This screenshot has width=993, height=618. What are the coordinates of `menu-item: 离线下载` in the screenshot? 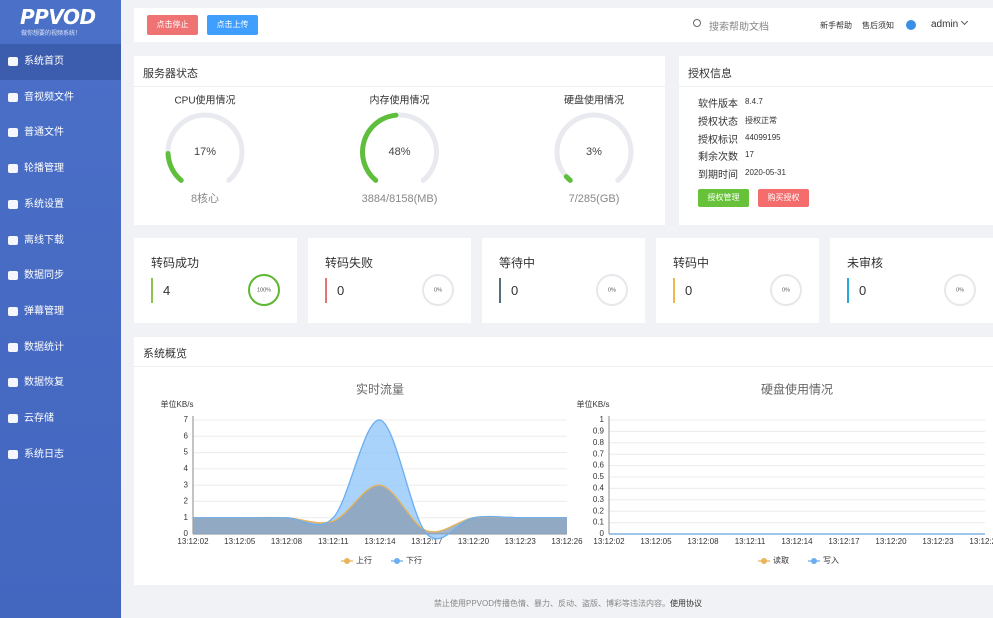 It's located at (60, 241).